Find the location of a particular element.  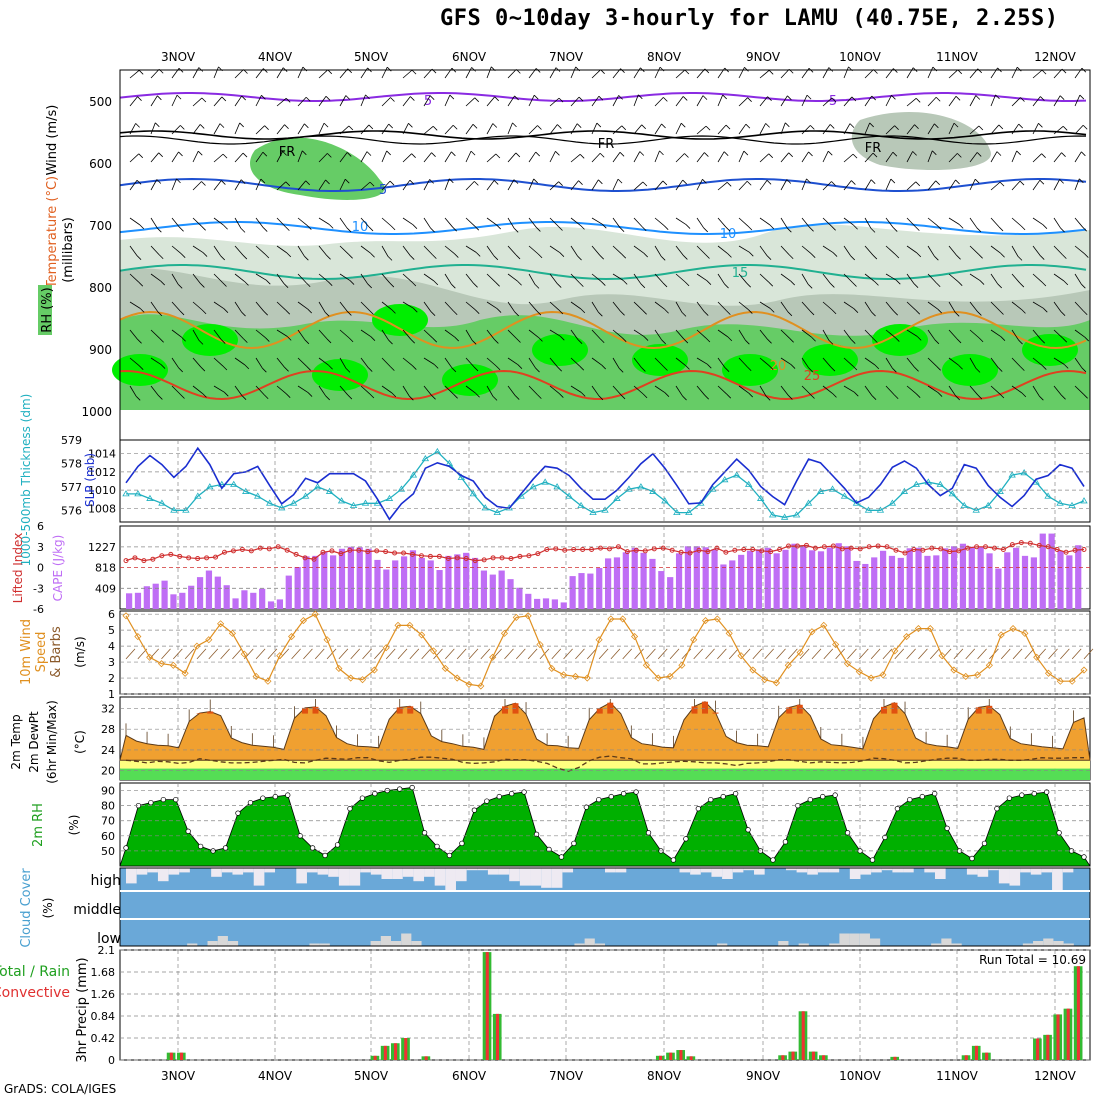

slp-tick-2: 1010 is located at coordinates (102, 490).